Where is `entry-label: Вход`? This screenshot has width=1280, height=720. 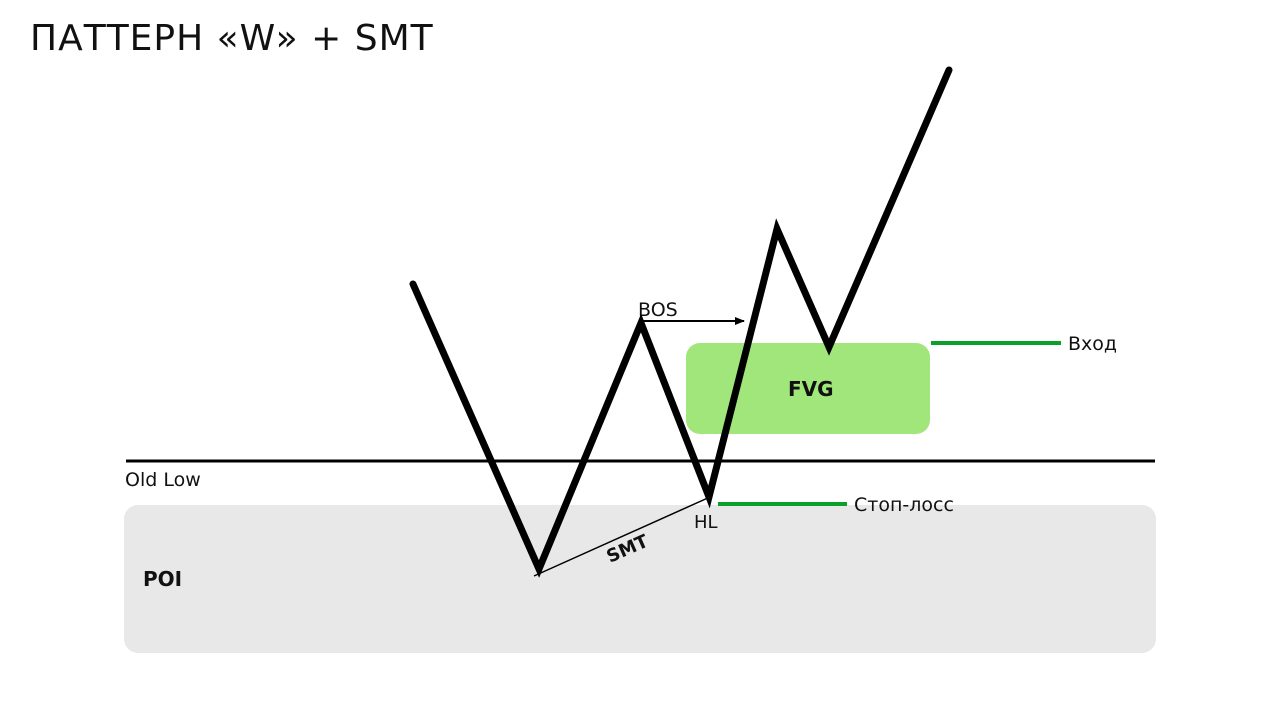 entry-label: Вход is located at coordinates (1092, 344).